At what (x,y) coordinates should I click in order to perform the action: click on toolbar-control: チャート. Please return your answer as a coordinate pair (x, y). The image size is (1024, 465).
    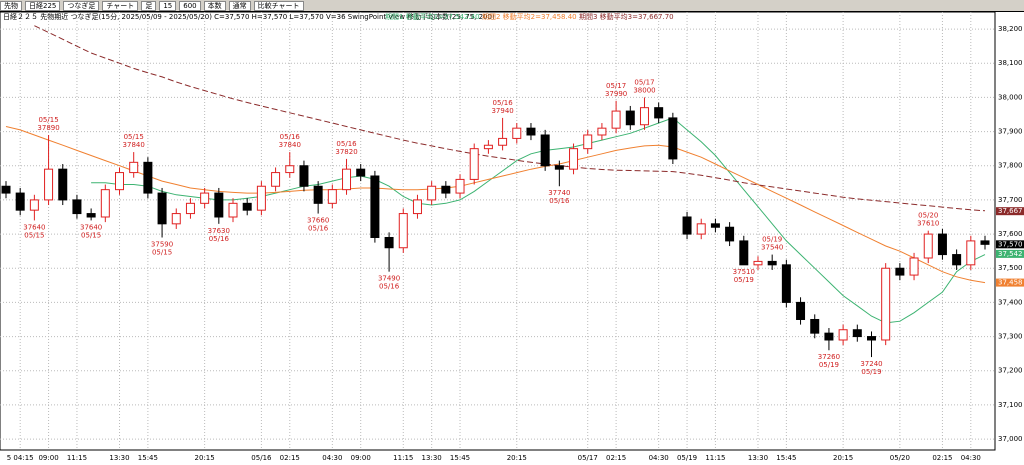
    Looking at the image, I should click on (120, 5).